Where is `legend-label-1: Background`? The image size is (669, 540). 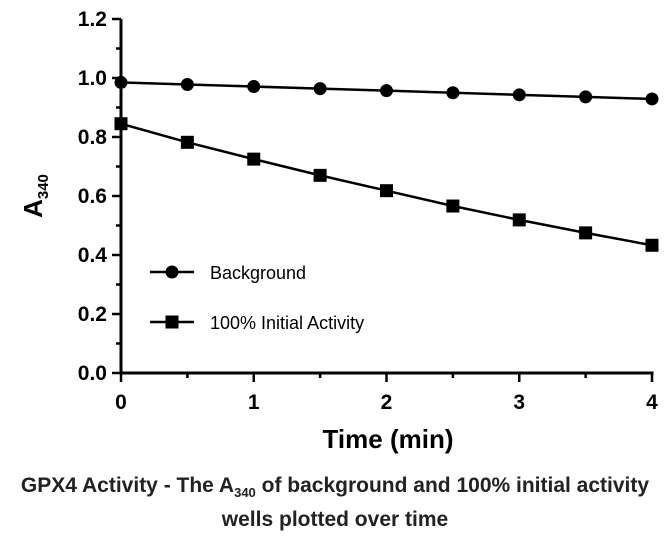
legend-label-1: Background is located at coordinates (258, 273).